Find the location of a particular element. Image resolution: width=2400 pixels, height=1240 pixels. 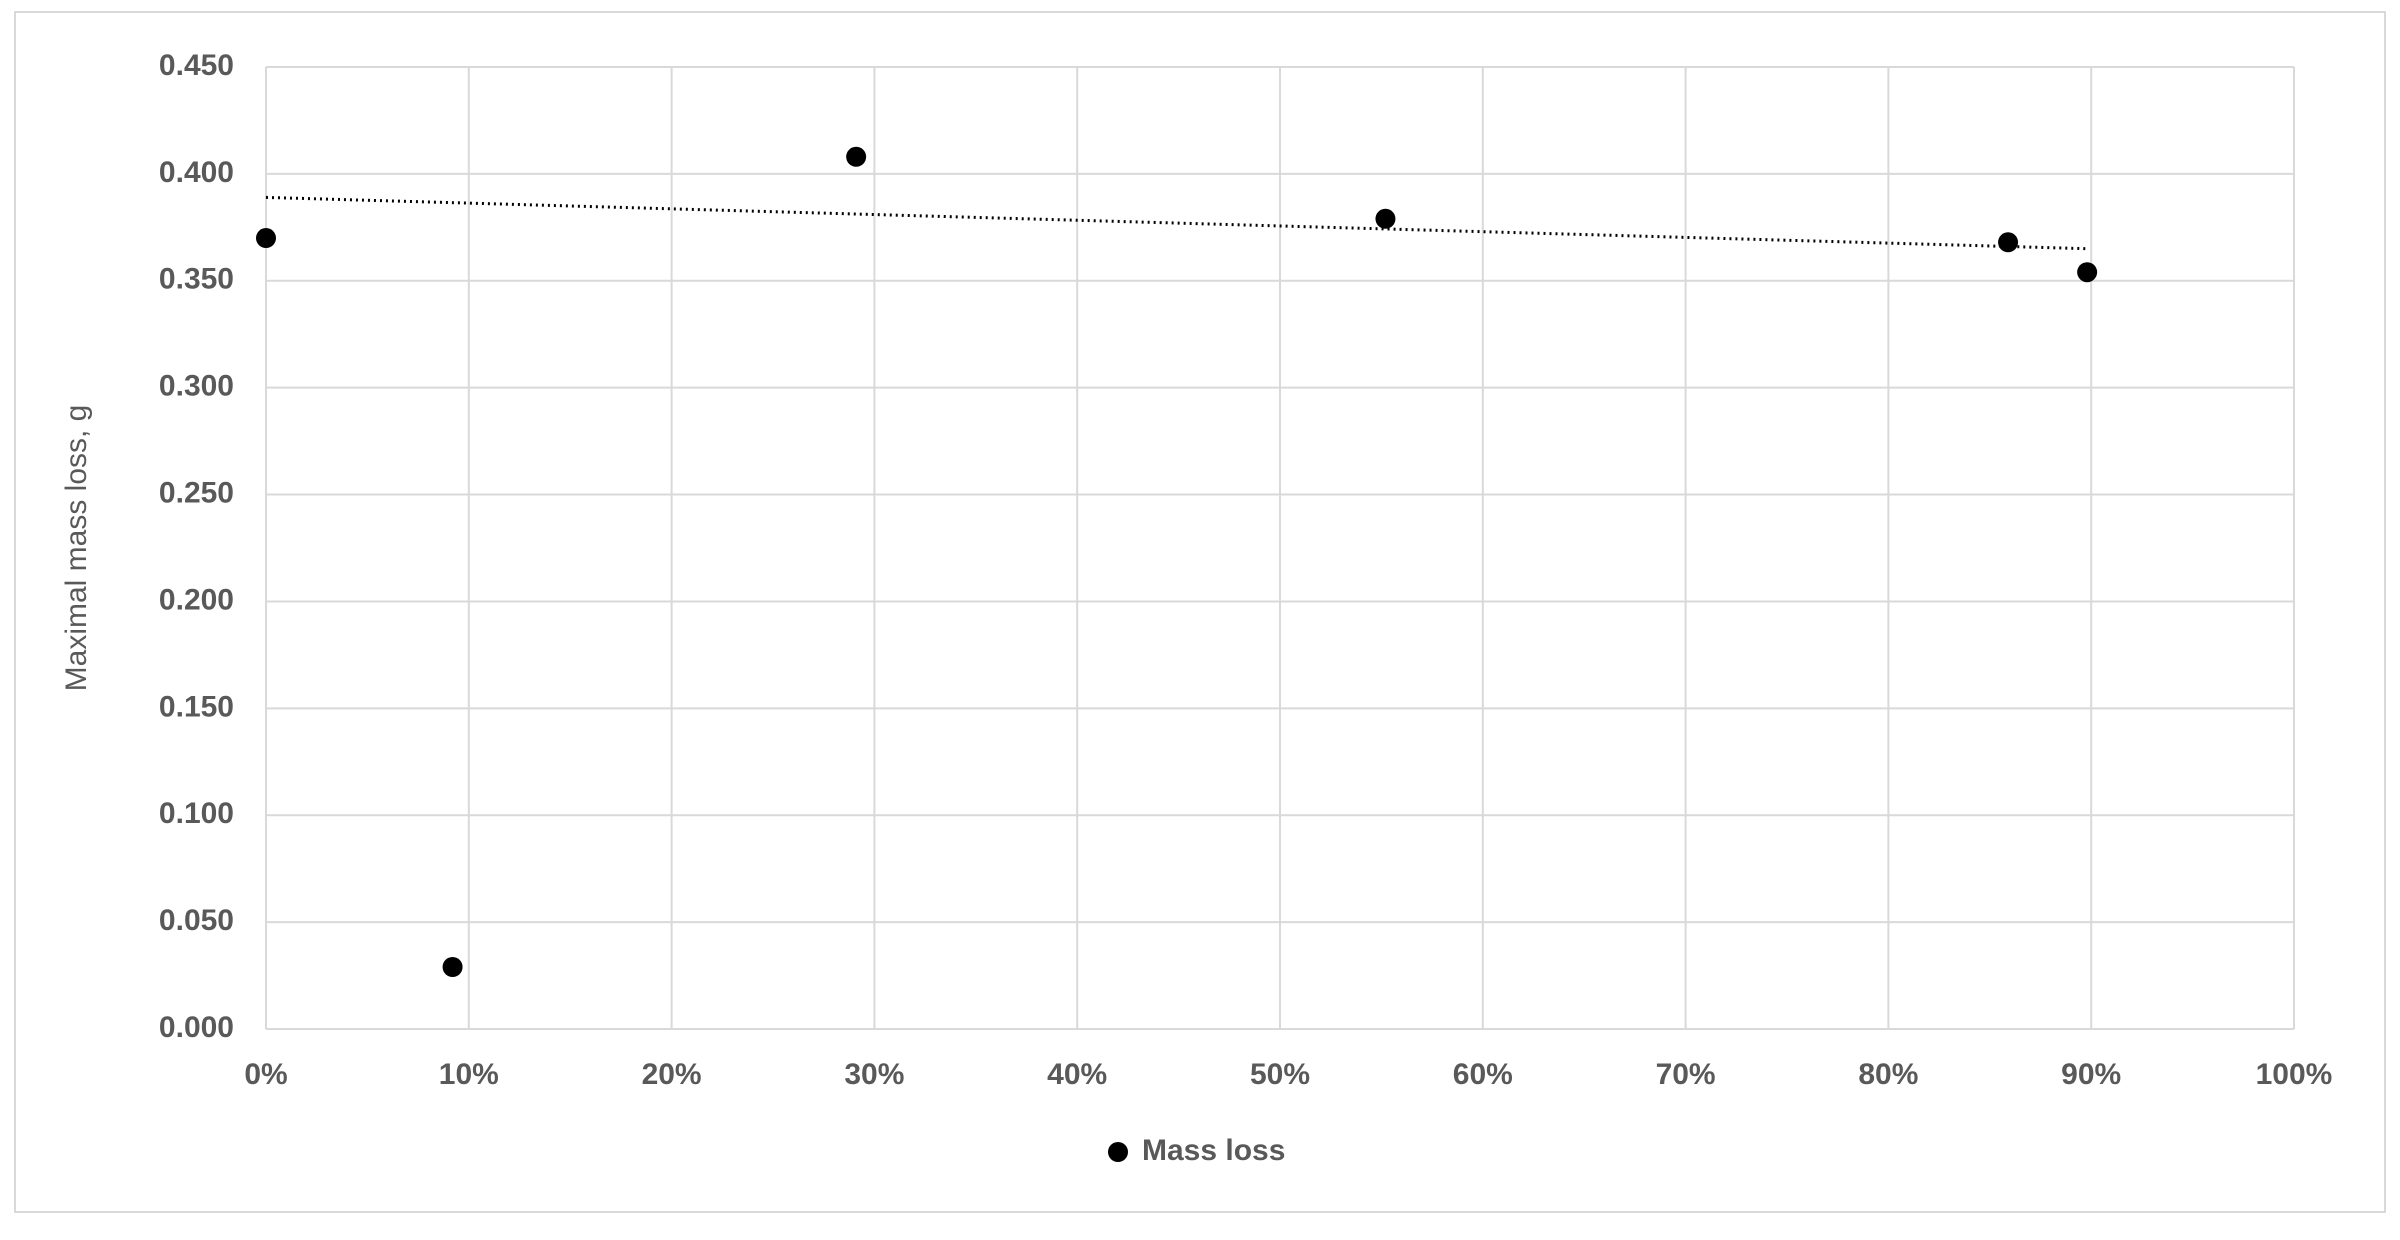

x-tick-label: 80% is located at coordinates (1888, 1074).